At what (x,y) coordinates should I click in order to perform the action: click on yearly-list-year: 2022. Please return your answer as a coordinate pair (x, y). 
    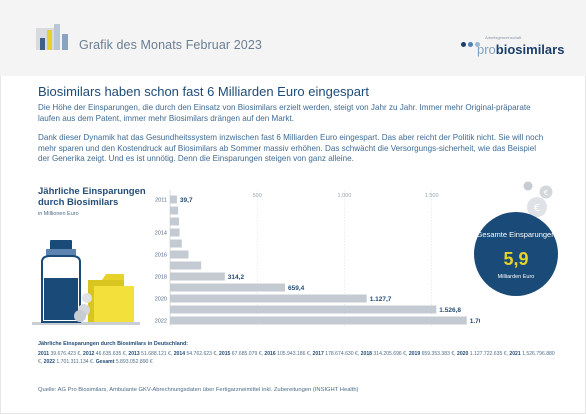
    Looking at the image, I should click on (50, 362).